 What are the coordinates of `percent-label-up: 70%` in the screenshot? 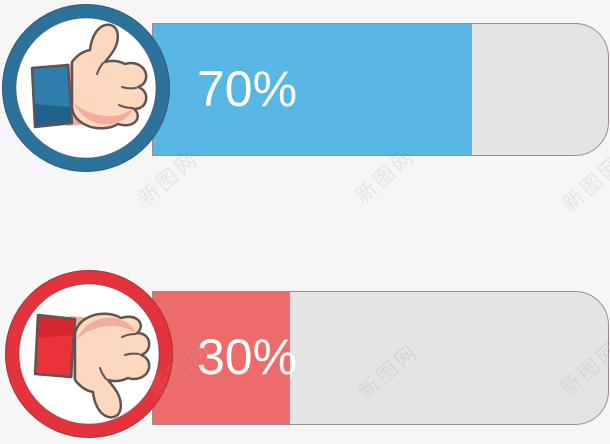 It's located at (247, 88).